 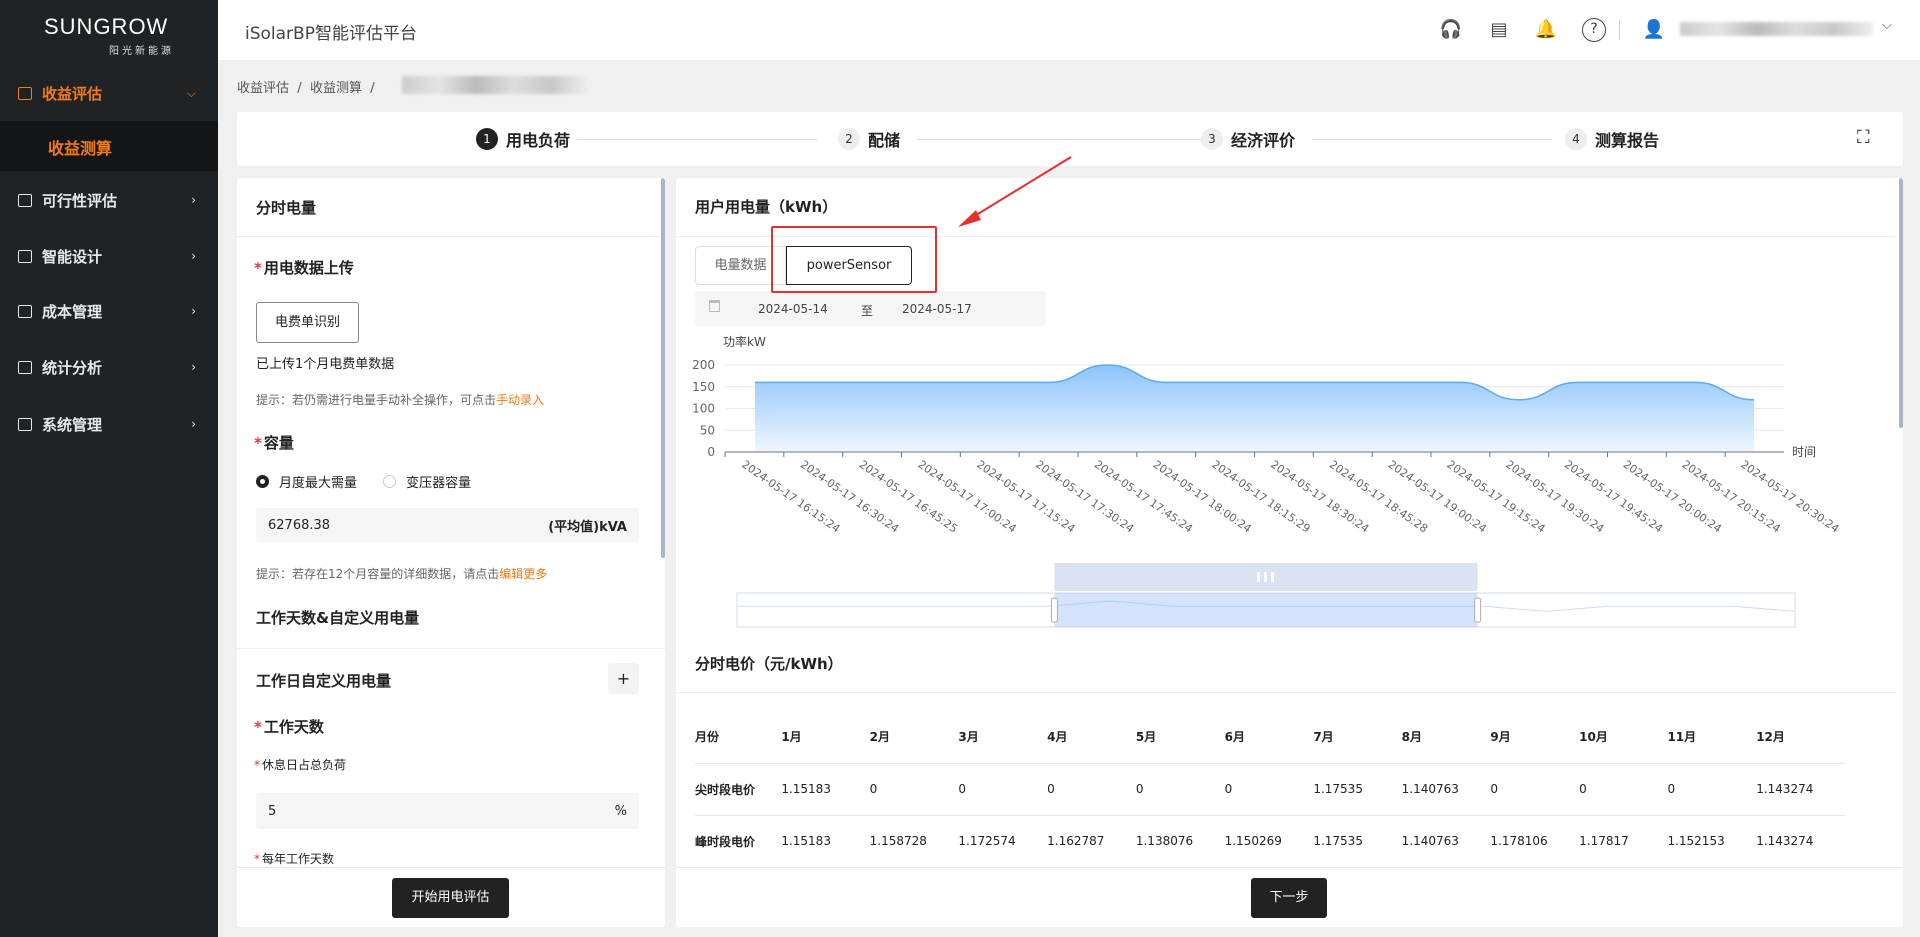 What do you see at coordinates (306, 481) in the screenshot?
I see `radio-monthly-max-demand: 月度最大需量` at bounding box center [306, 481].